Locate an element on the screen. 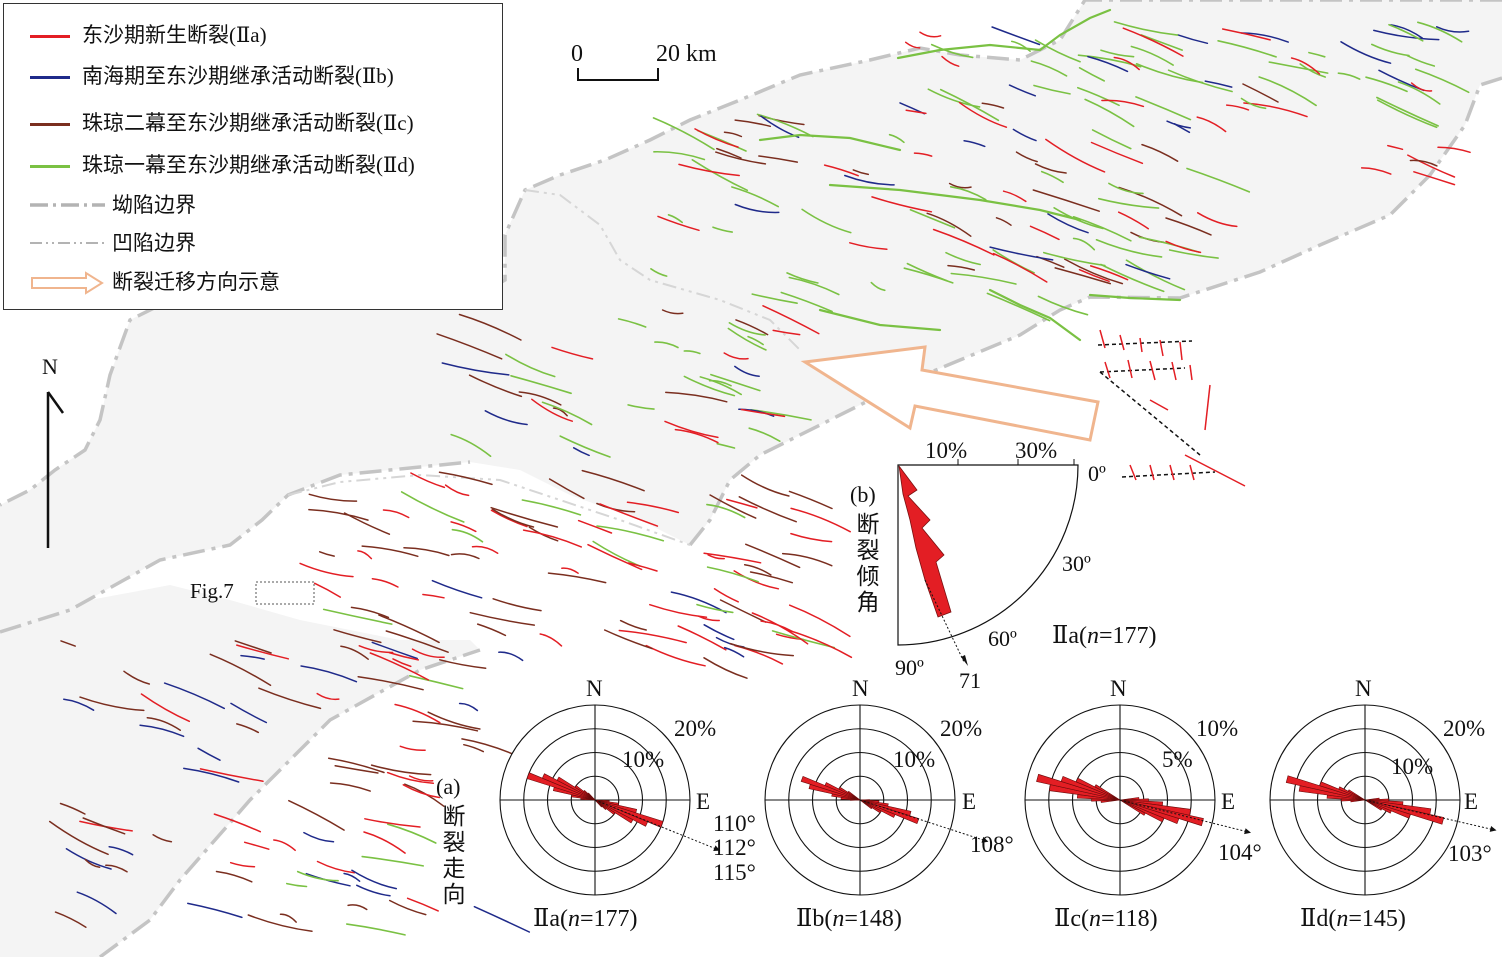 The width and height of the screenshot is (1502, 957). dip-rose is located at coordinates (988, 562).